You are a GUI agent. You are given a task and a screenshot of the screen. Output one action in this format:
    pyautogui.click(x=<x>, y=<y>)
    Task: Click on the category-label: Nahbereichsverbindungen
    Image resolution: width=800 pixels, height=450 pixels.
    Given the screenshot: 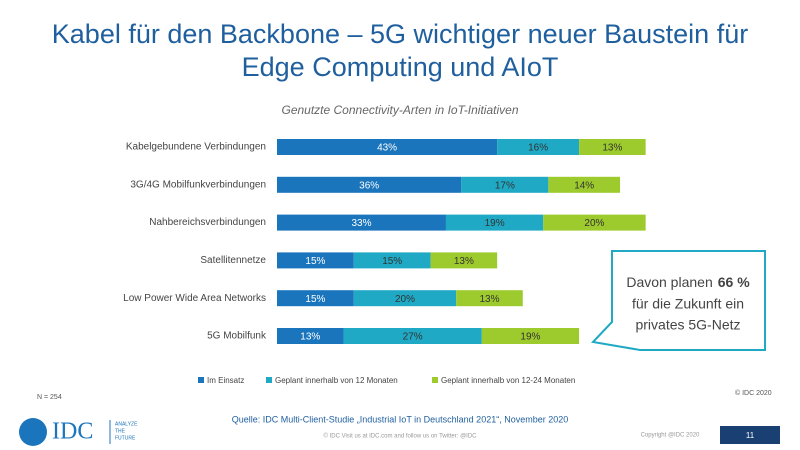 What is the action you would take?
    pyautogui.click(x=207, y=222)
    